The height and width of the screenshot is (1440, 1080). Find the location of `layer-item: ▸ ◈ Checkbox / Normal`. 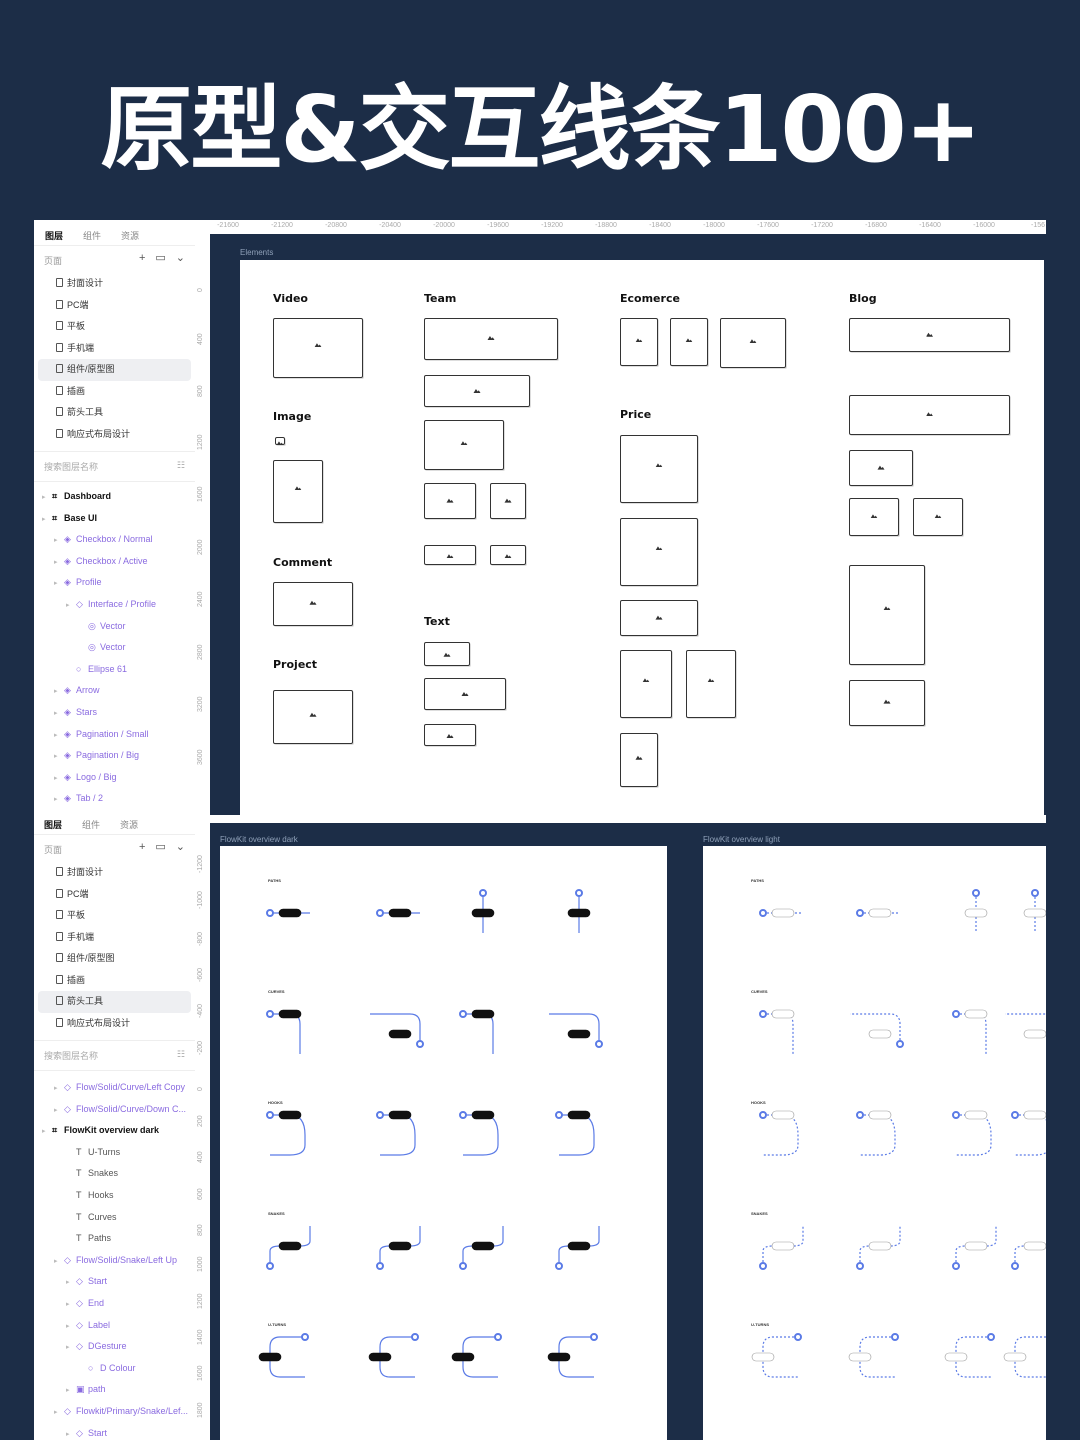

layer-item: ▸ ◈ Checkbox / Normal is located at coordinates (114, 540).